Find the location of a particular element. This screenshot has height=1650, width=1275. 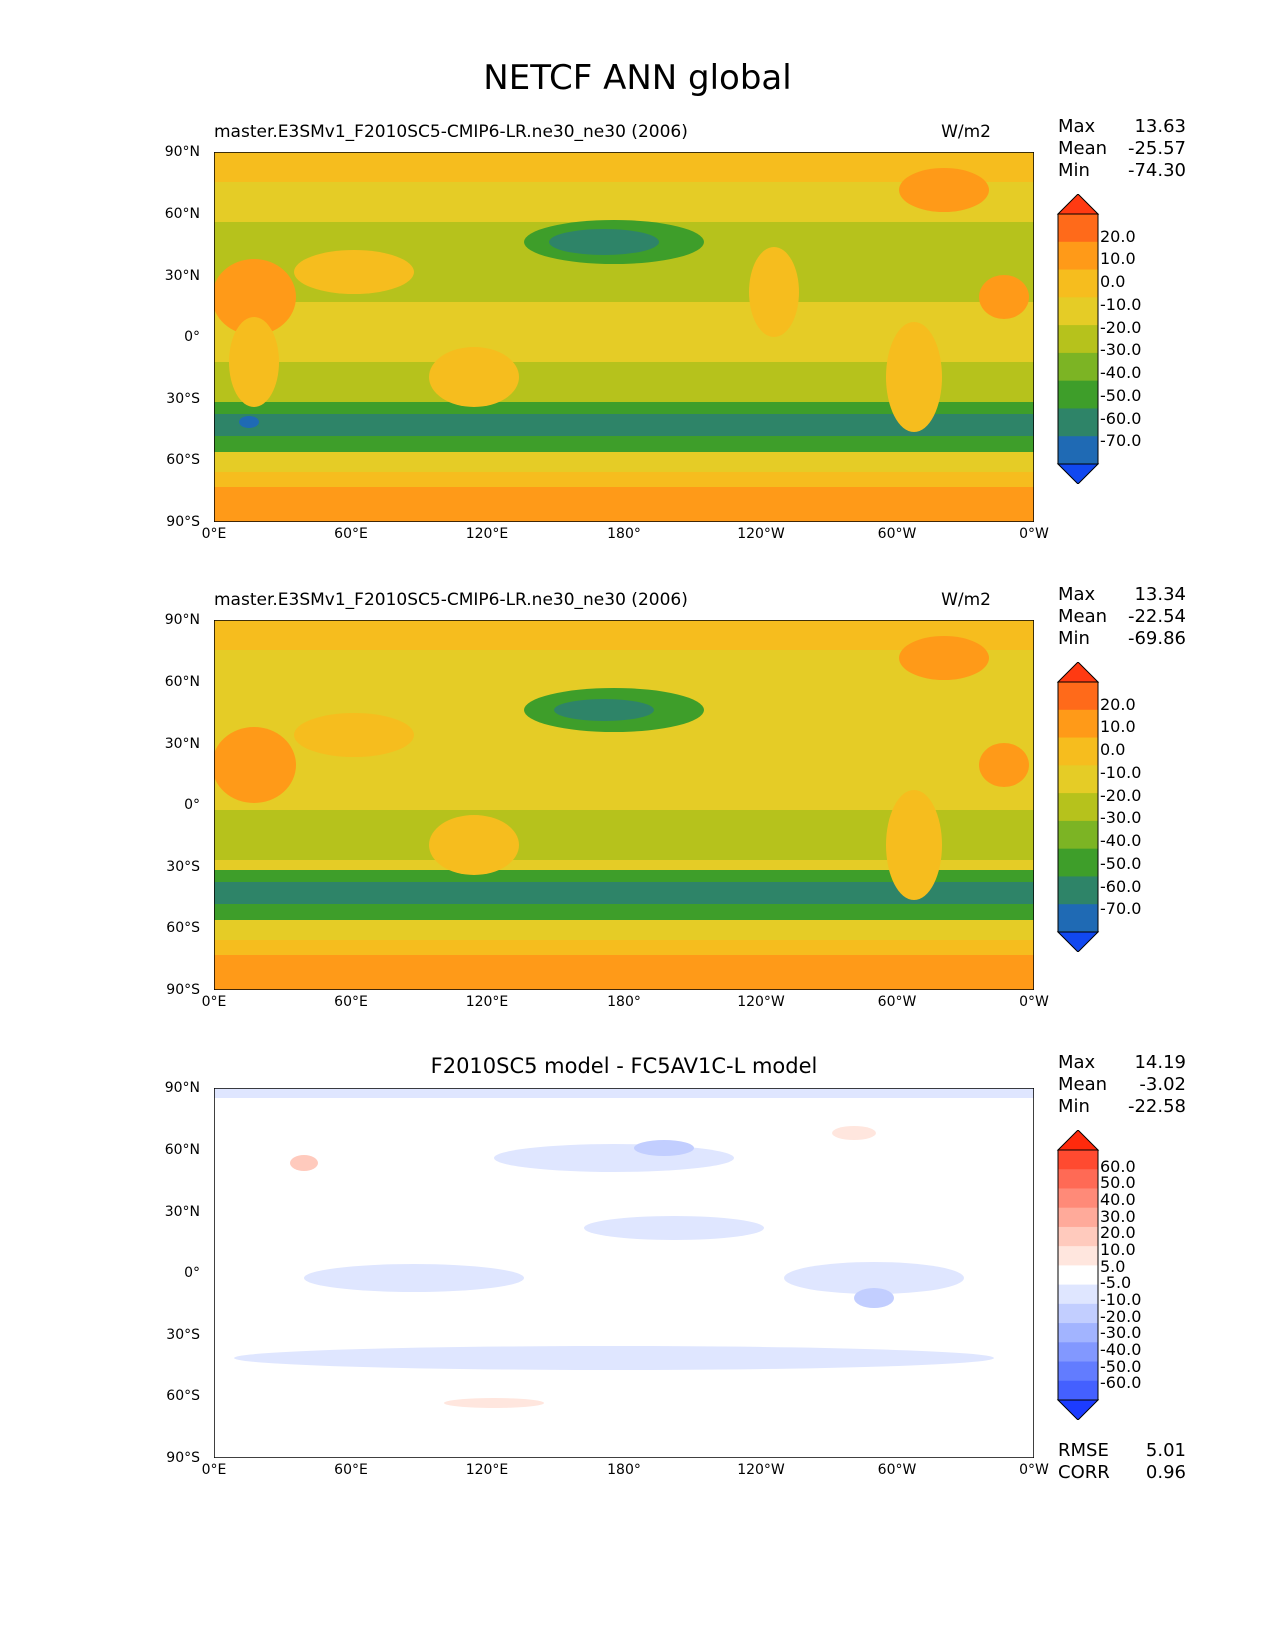

colorbar-top-arrow is located at coordinates (1078, 1140).